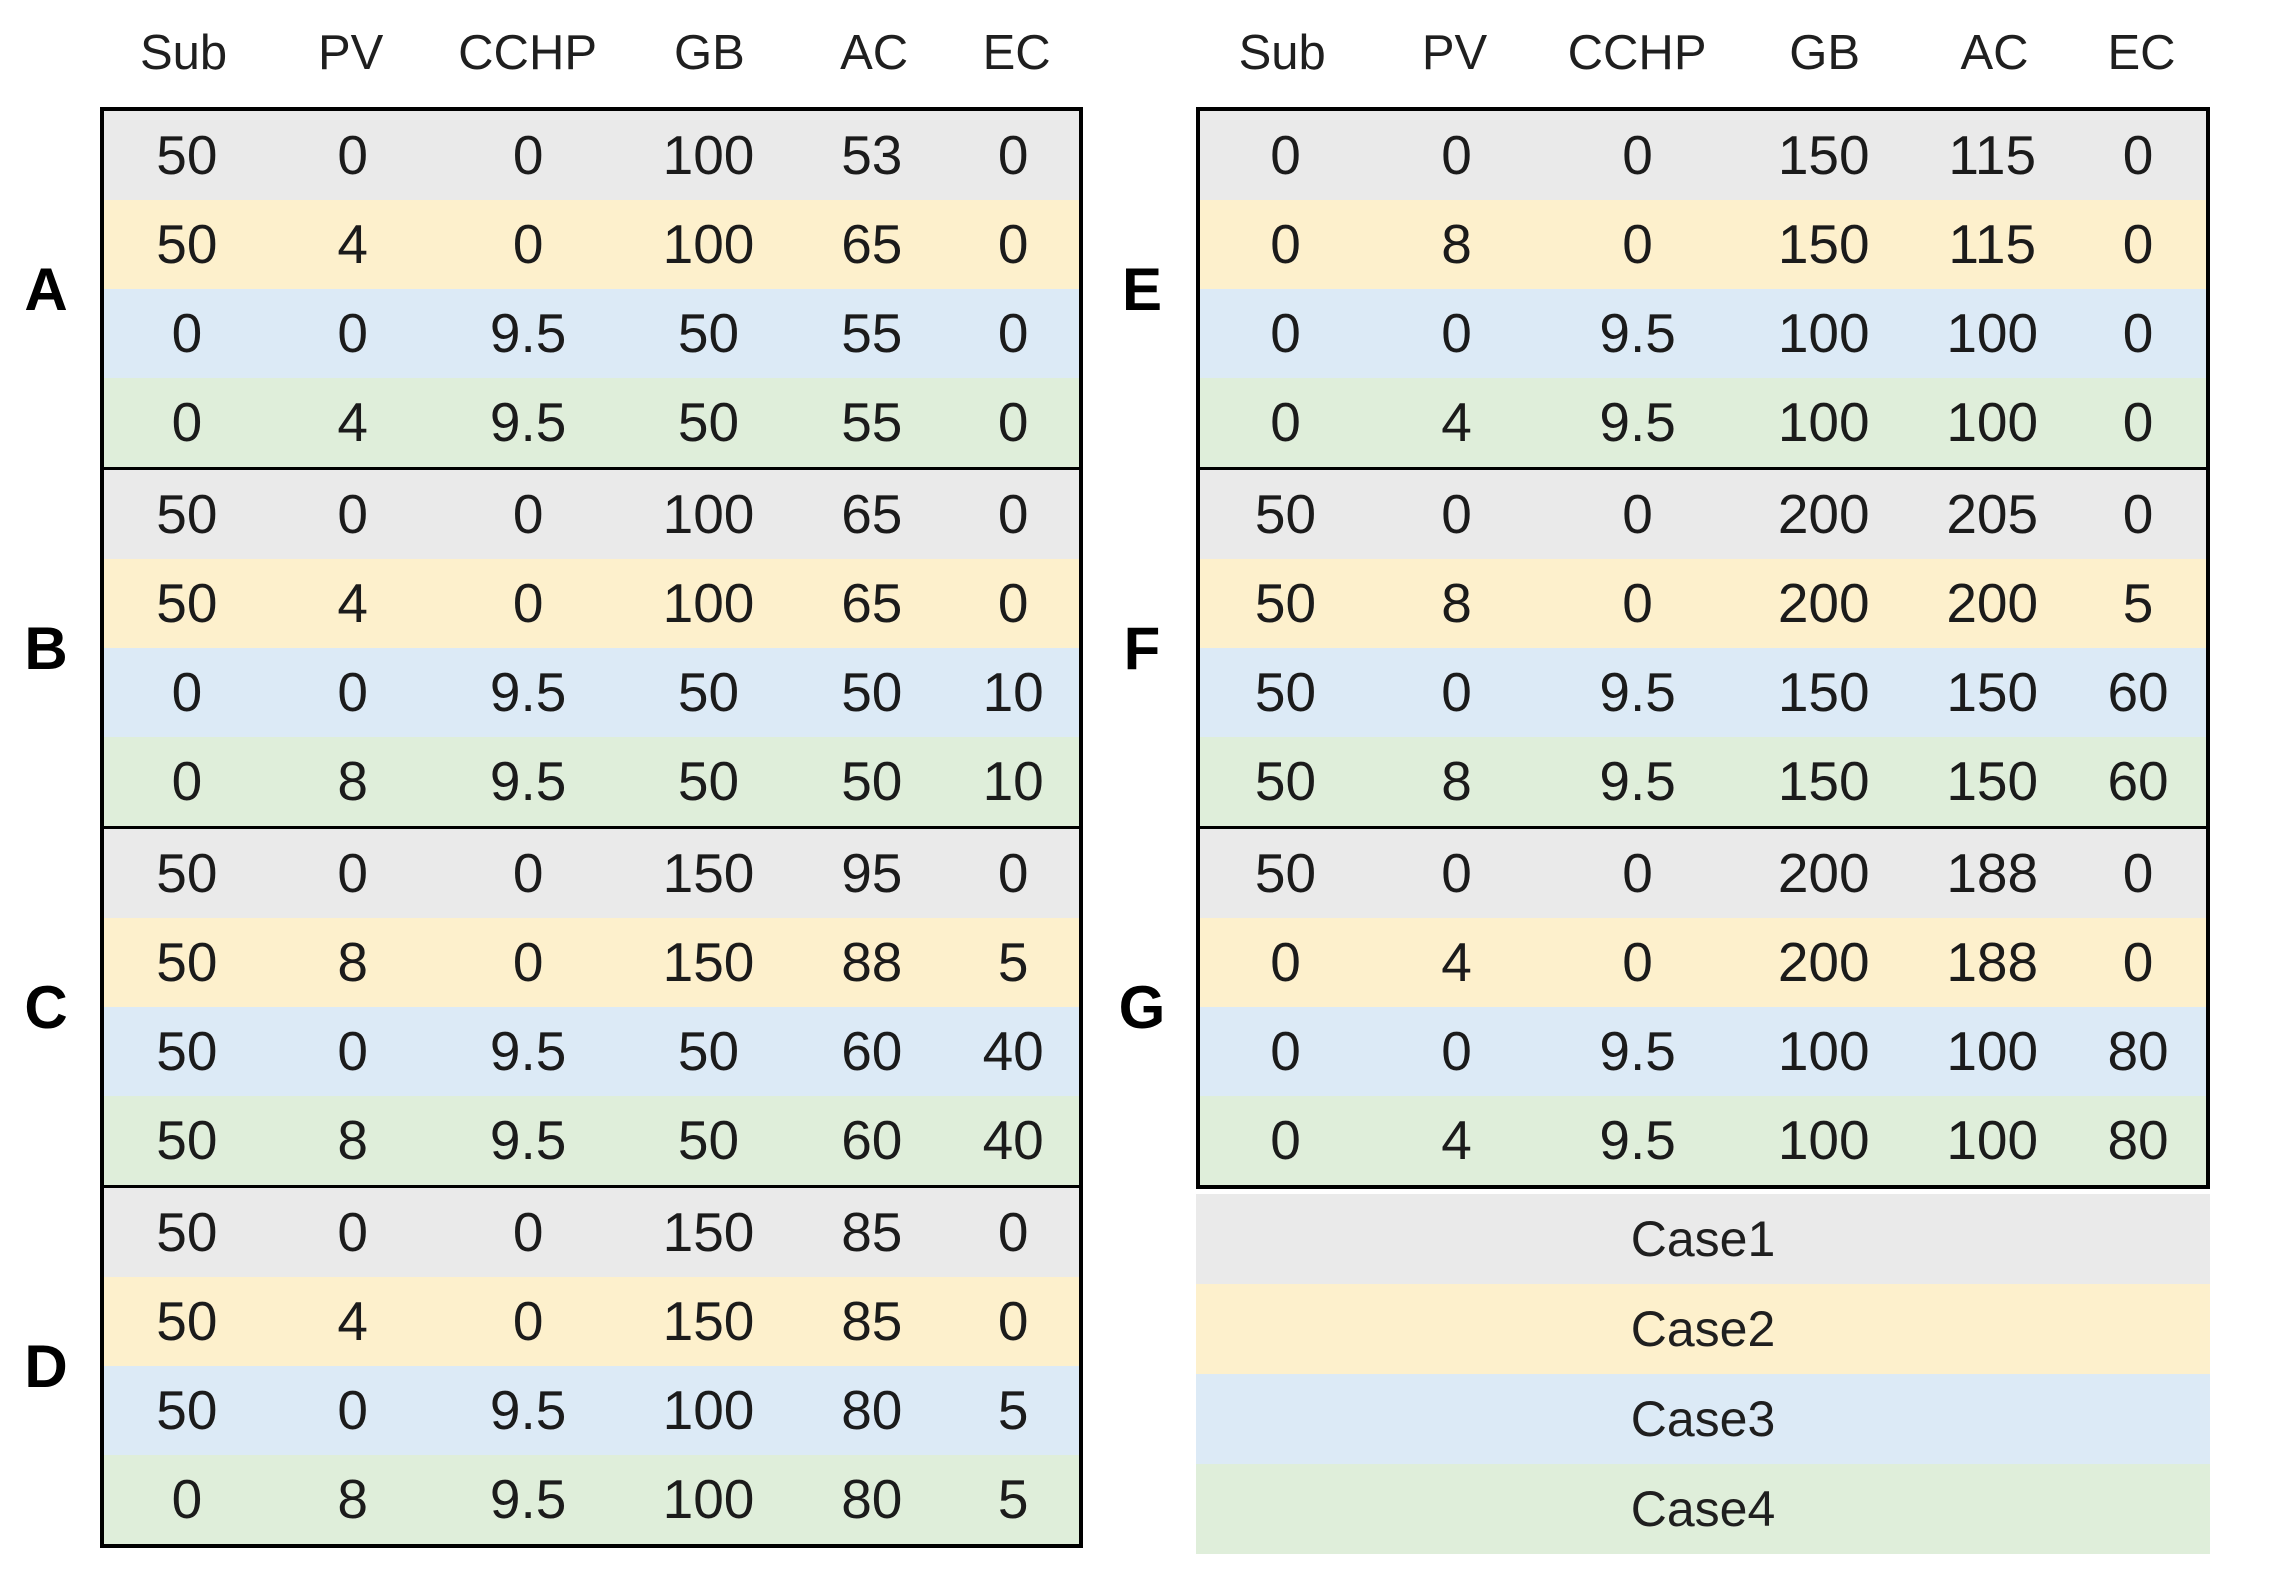 The image size is (2269, 1569). I want to click on table-cell: 88, so click(872, 962).